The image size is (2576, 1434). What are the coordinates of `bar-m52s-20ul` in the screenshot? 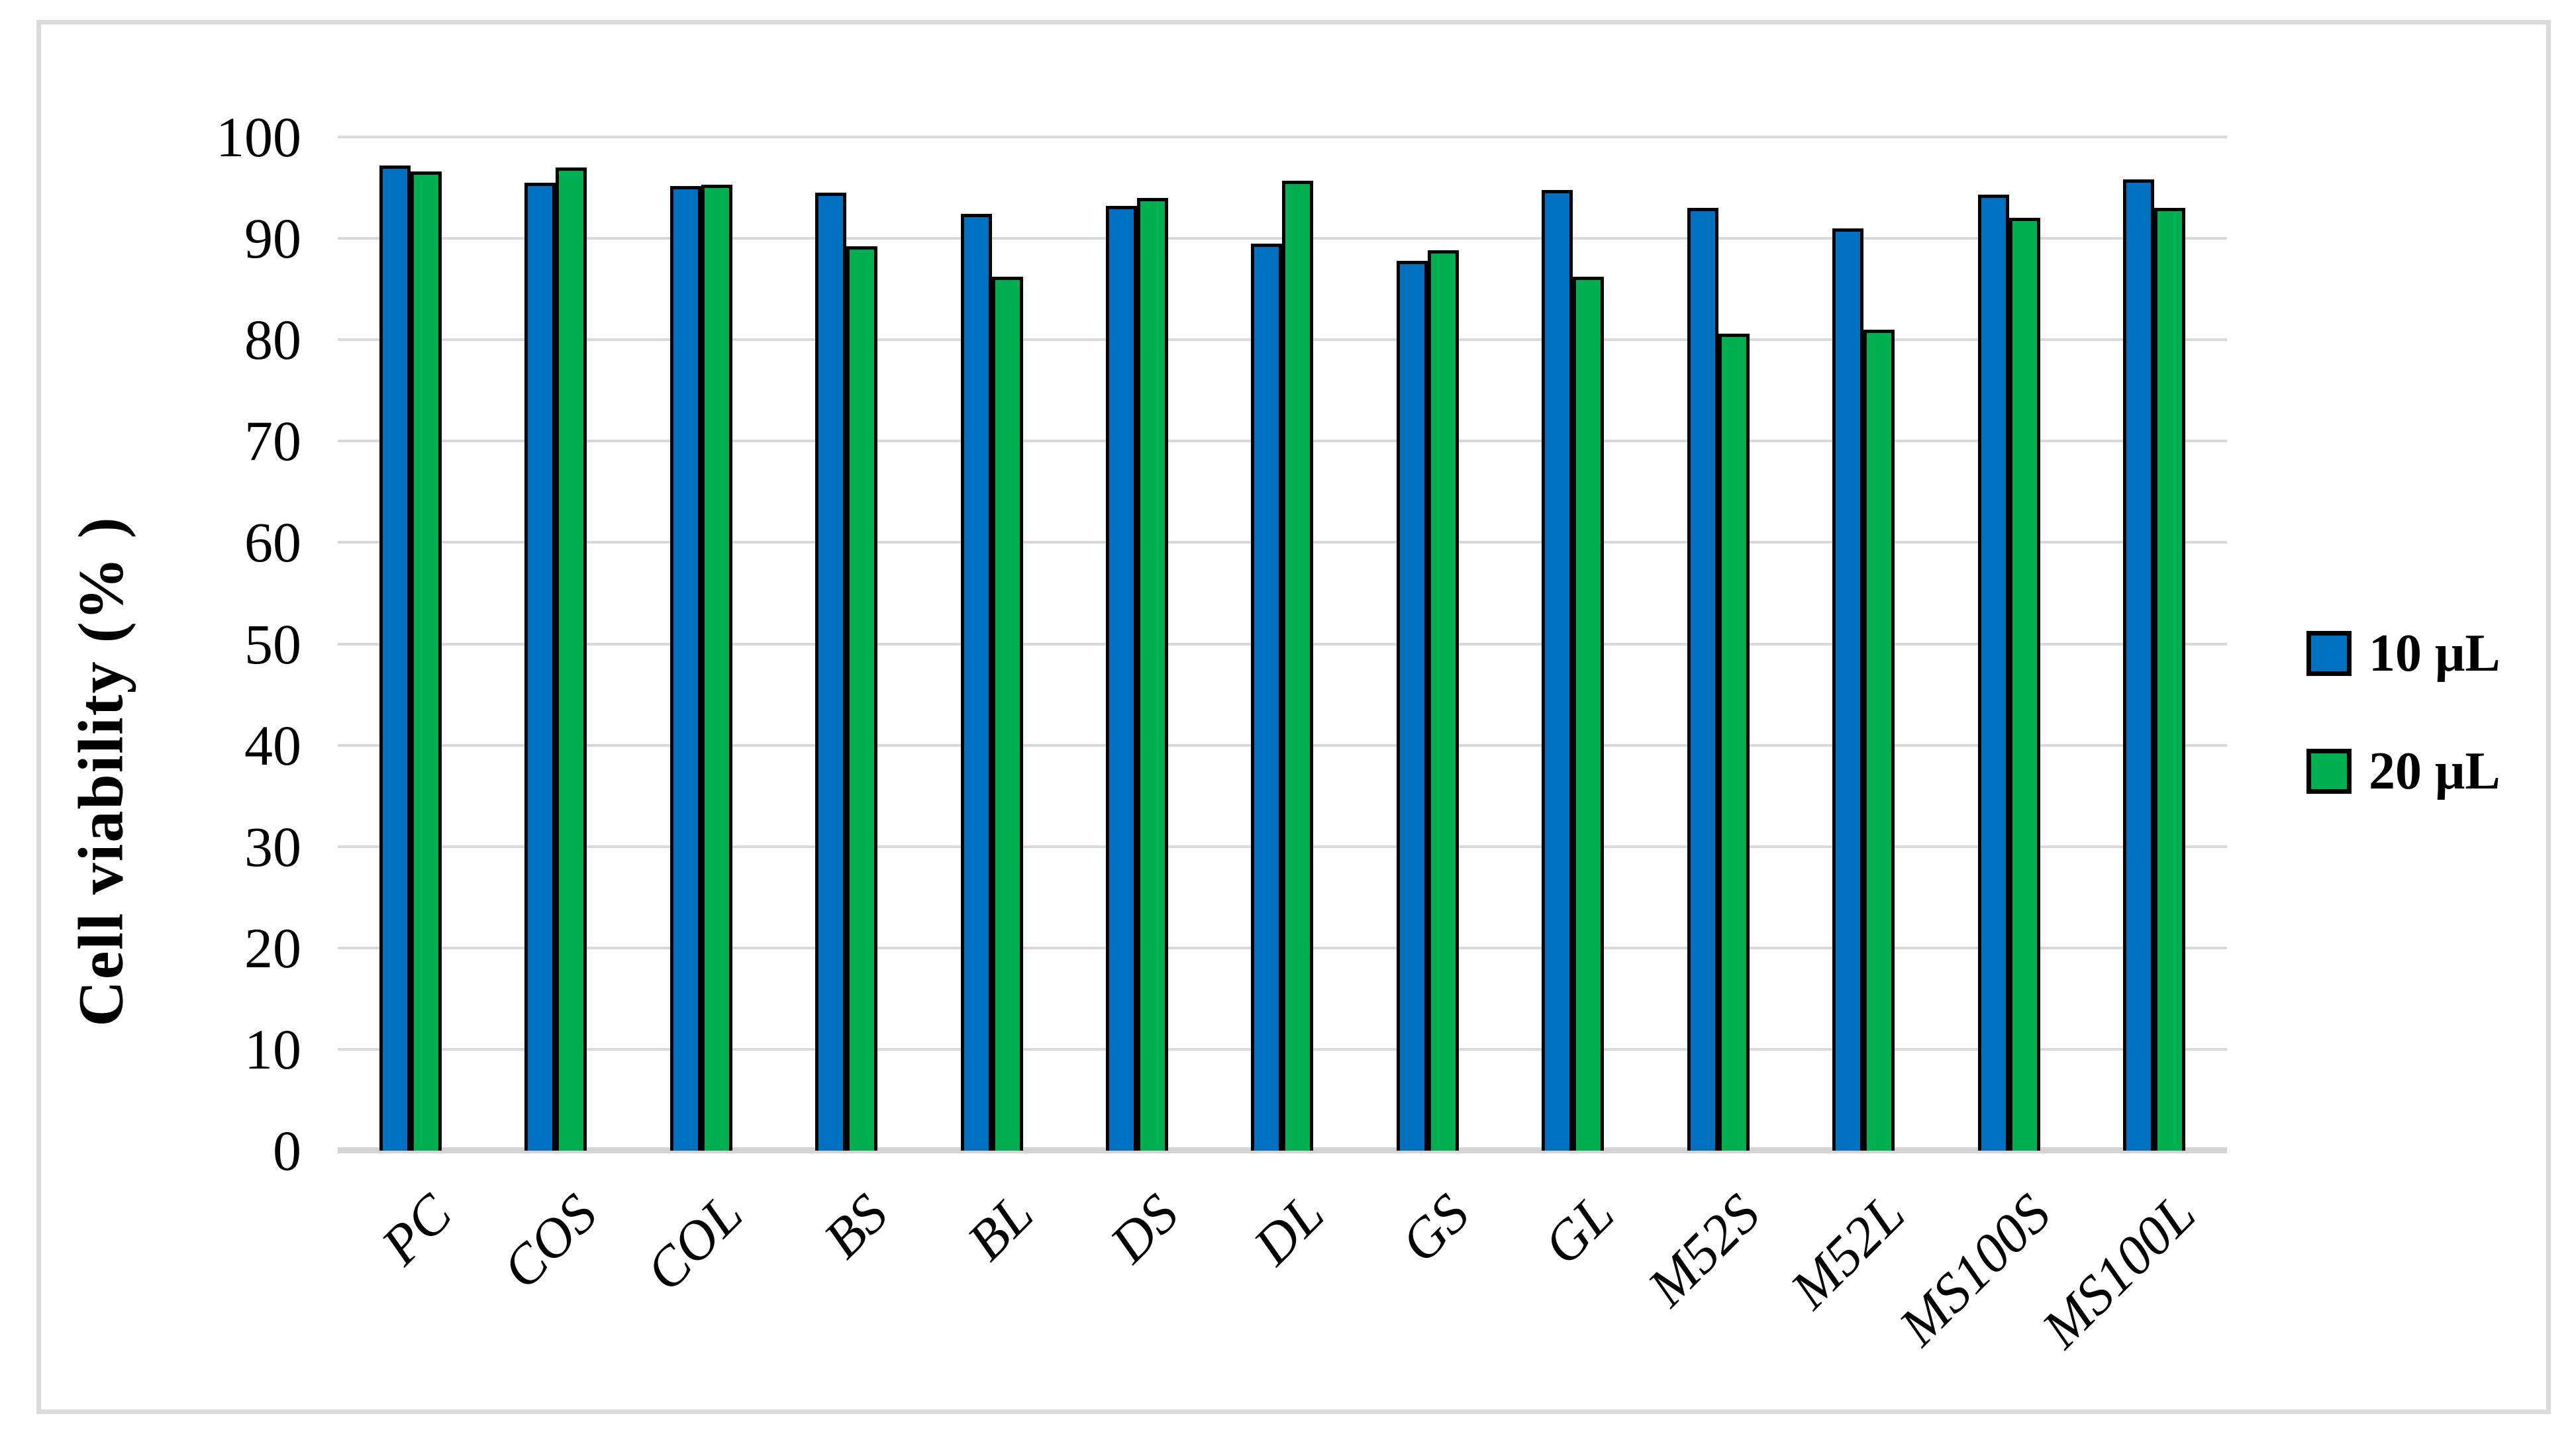 It's located at (1734, 743).